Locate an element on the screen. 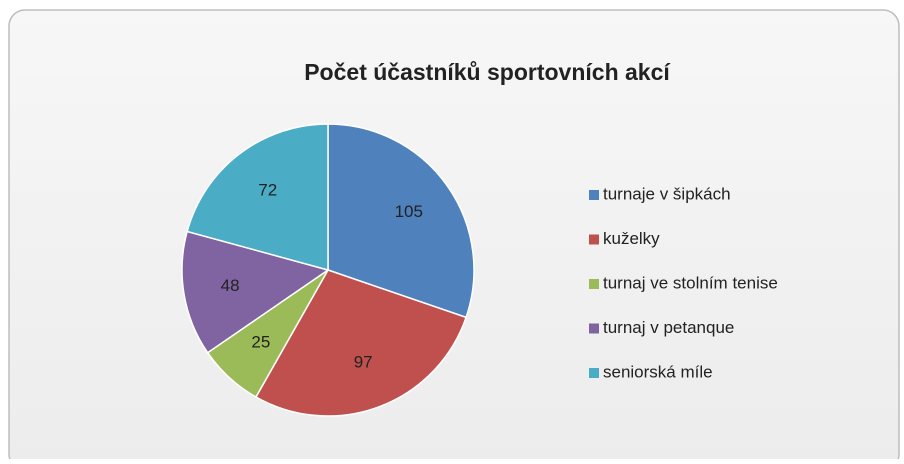 The height and width of the screenshot is (464, 904). legend-label: turnaj ve stolním tenise is located at coordinates (690, 282).